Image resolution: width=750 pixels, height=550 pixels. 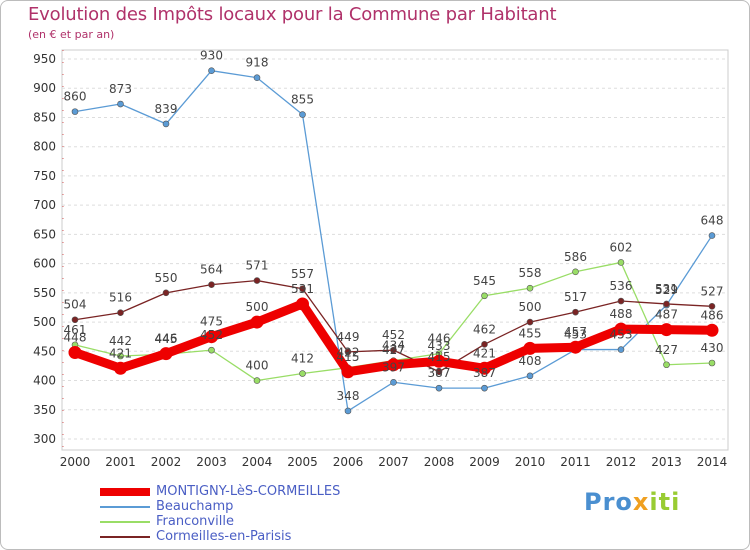 What do you see at coordinates (71, 34) in the screenshot?
I see `chart-subtitle: (en € et par an)` at bounding box center [71, 34].